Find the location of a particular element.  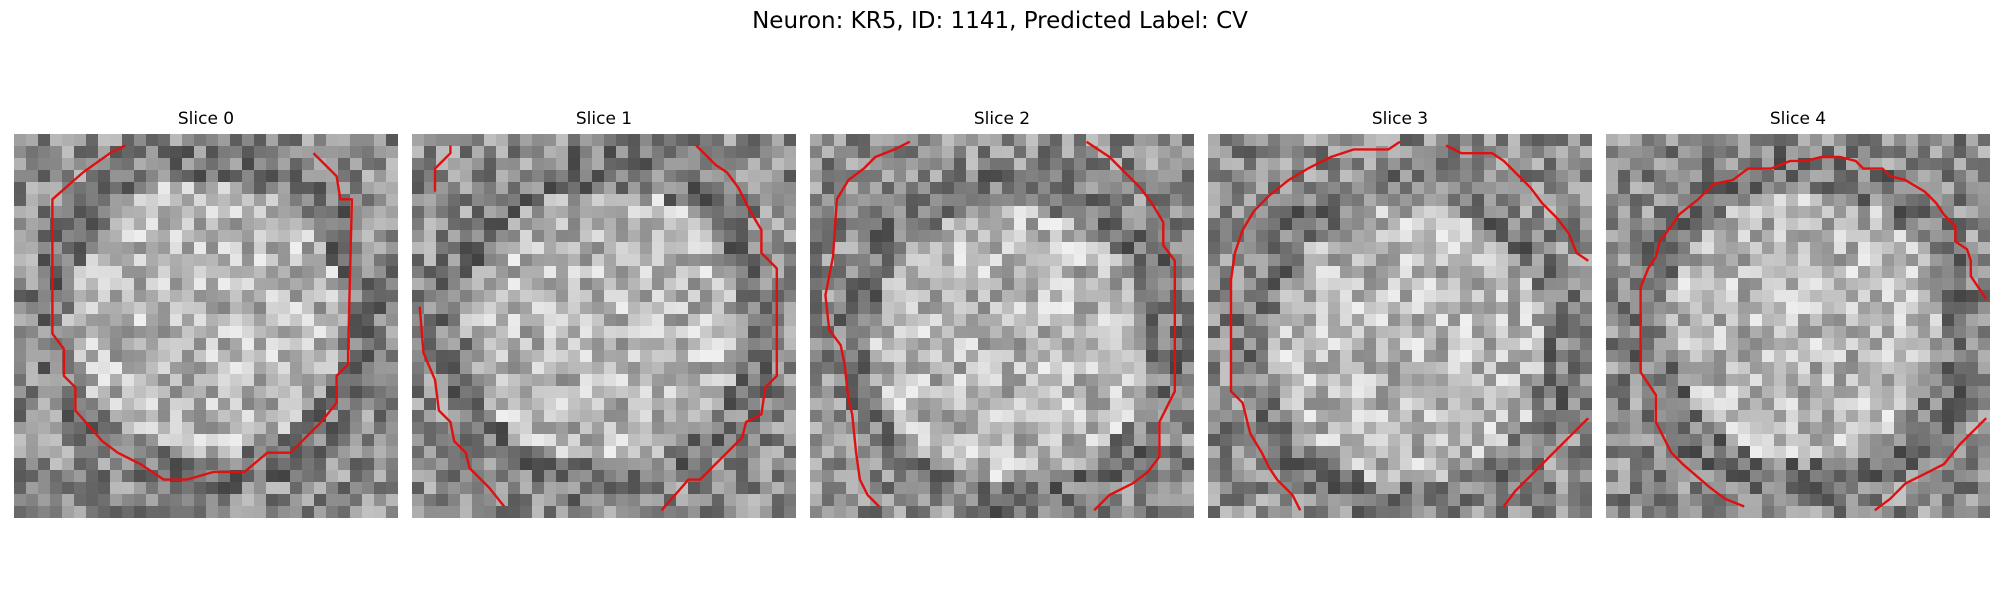

slice-panel: Slice 0 is located at coordinates (206, 312).